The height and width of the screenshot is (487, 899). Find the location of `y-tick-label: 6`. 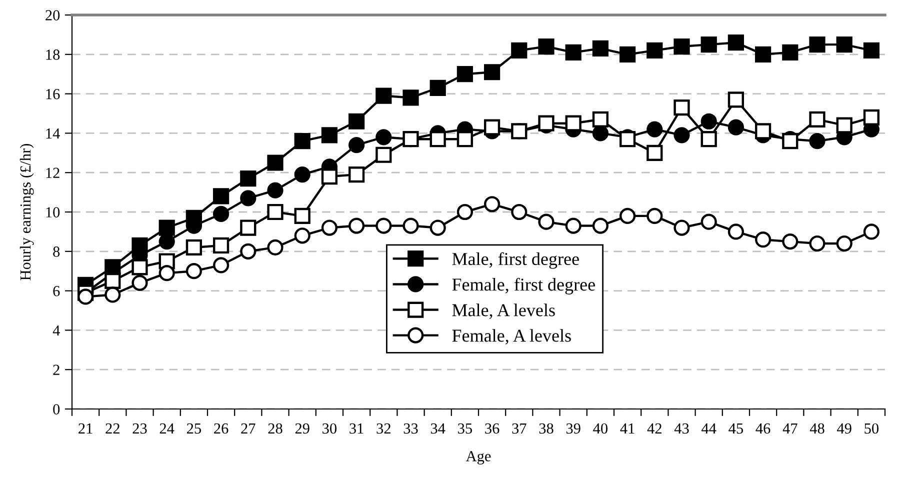

y-tick-label: 6 is located at coordinates (56, 291).